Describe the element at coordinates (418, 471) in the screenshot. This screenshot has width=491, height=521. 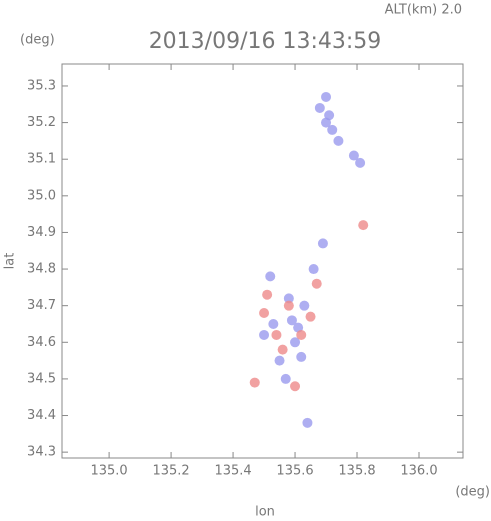
I see `x-tick-label: 136.0` at that location.